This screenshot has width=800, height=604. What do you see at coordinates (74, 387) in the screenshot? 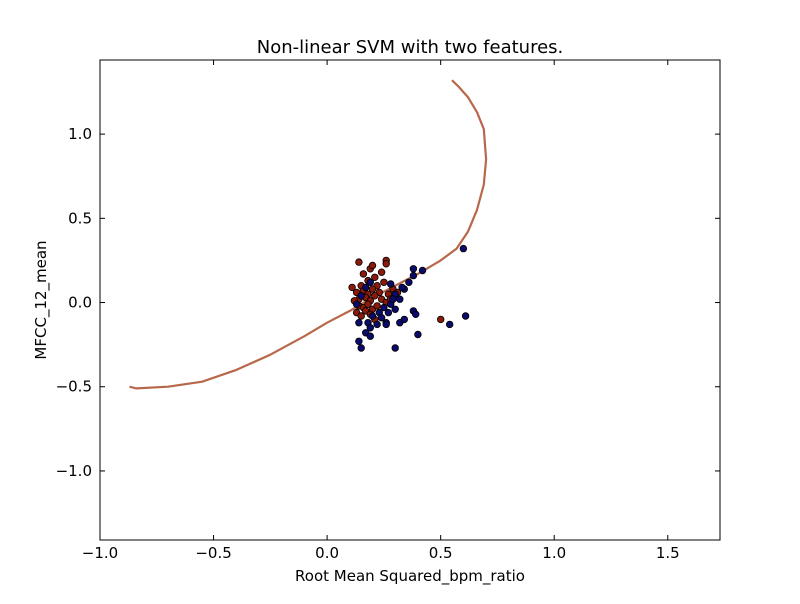
I see `y-tick-label: −0.5` at bounding box center [74, 387].